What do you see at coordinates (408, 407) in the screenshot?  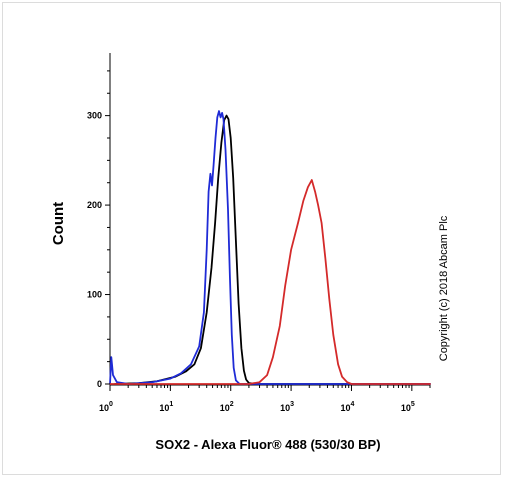 I see `x-tick-label: 10⁵` at bounding box center [408, 407].